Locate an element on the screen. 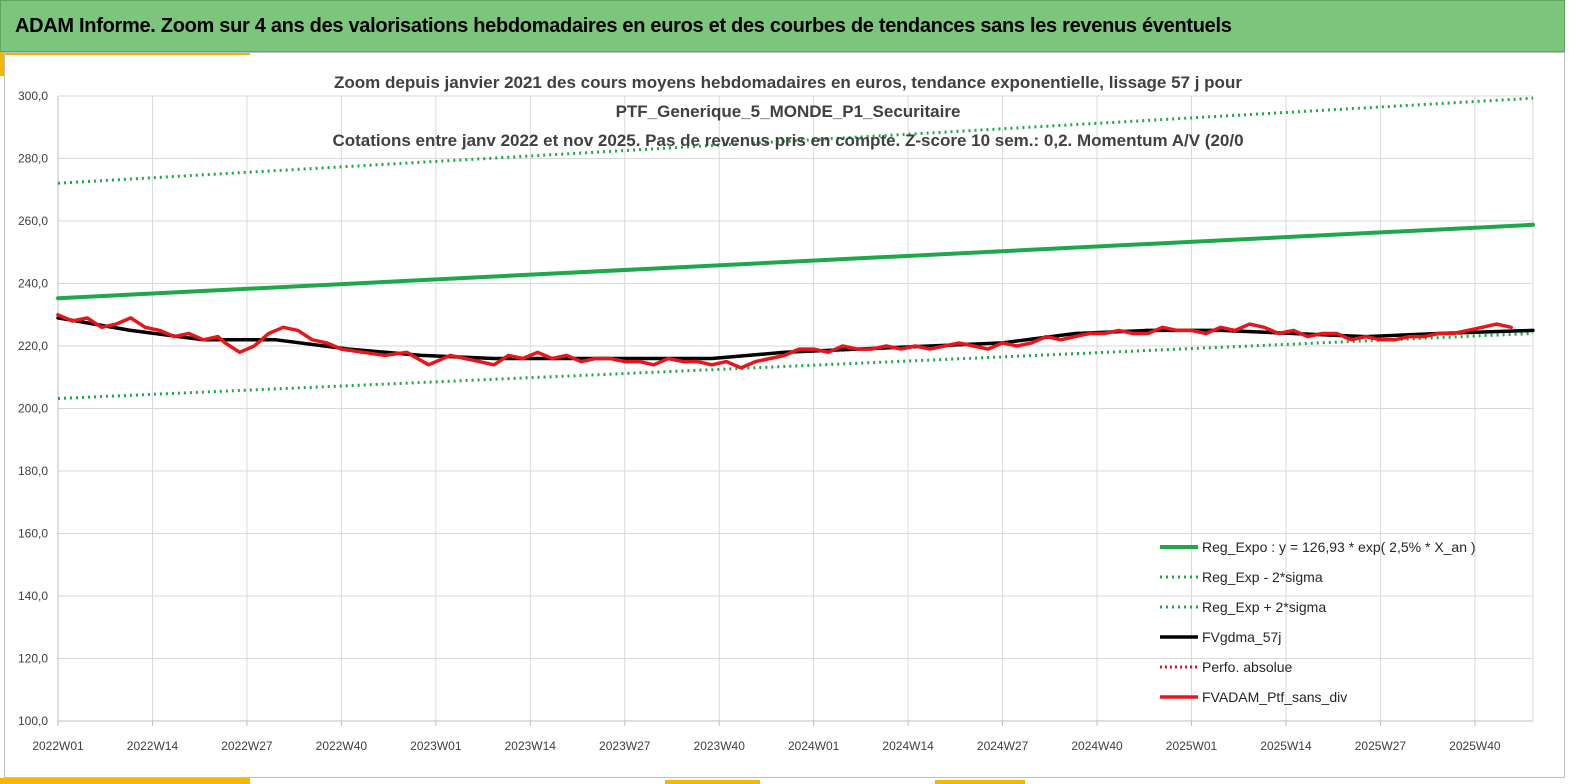 This screenshot has width=1569, height=784. y-tick-label: 220,0 is located at coordinates (33, 346).